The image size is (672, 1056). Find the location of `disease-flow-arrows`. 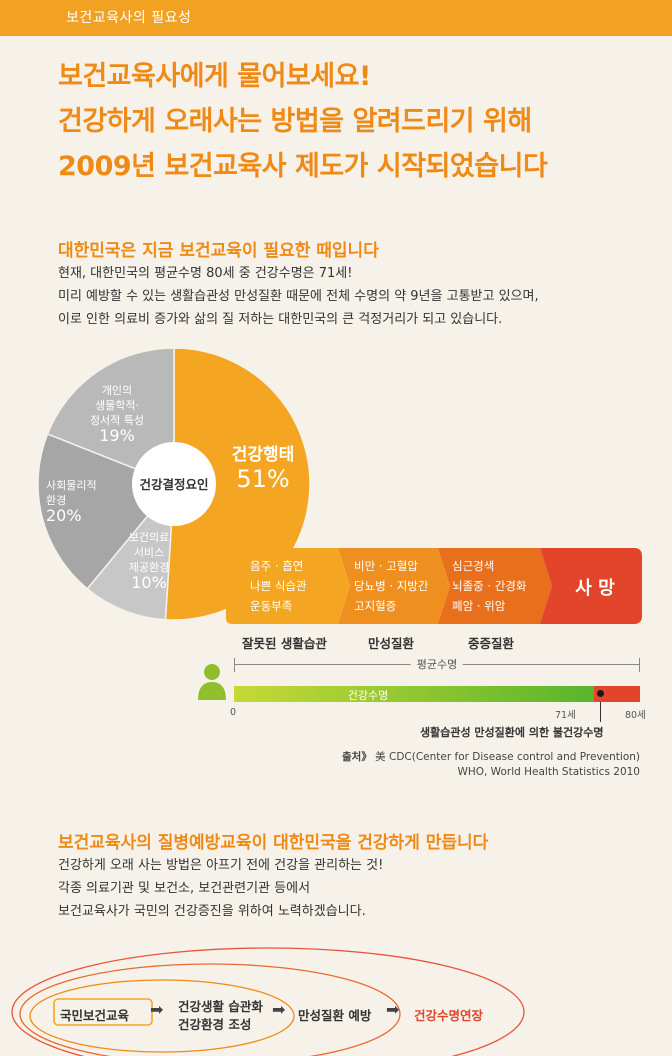

disease-flow-arrows is located at coordinates (434, 586).